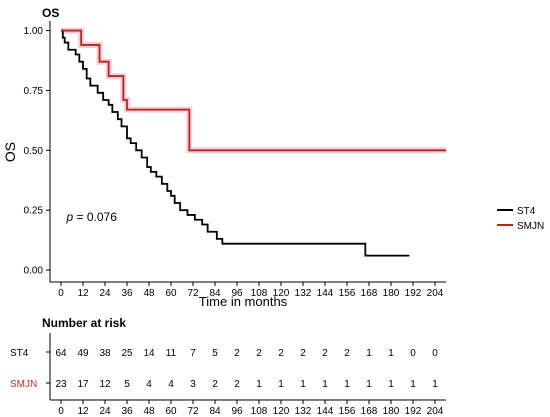 The image size is (550, 417). Describe the element at coordinates (83, 293) in the screenshot. I see `x-tick-label: 12` at that location.